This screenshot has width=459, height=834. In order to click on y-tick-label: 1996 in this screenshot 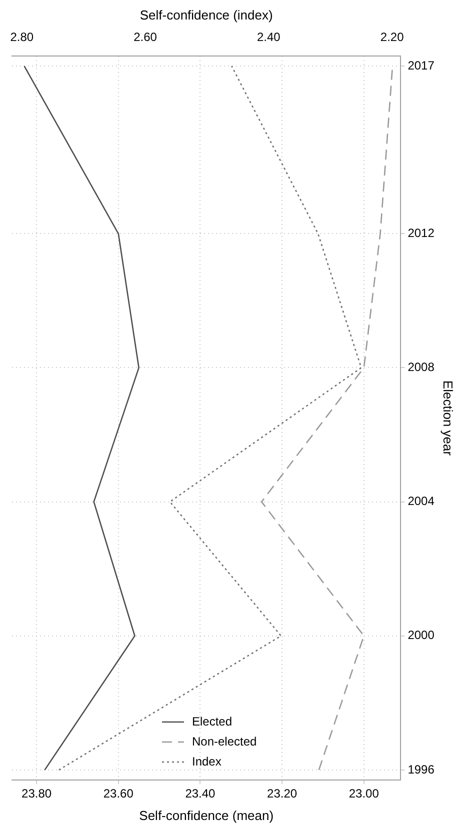, I will do `click(421, 769)`.